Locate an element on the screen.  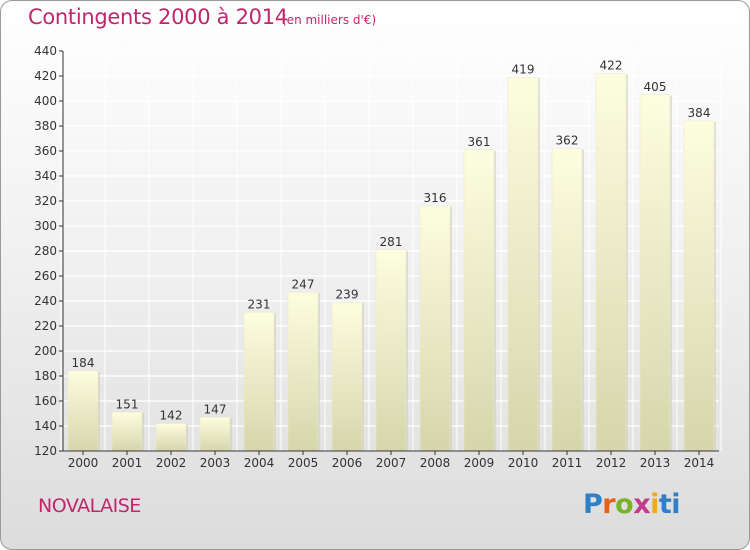
bar-2012 is located at coordinates (611, 262).